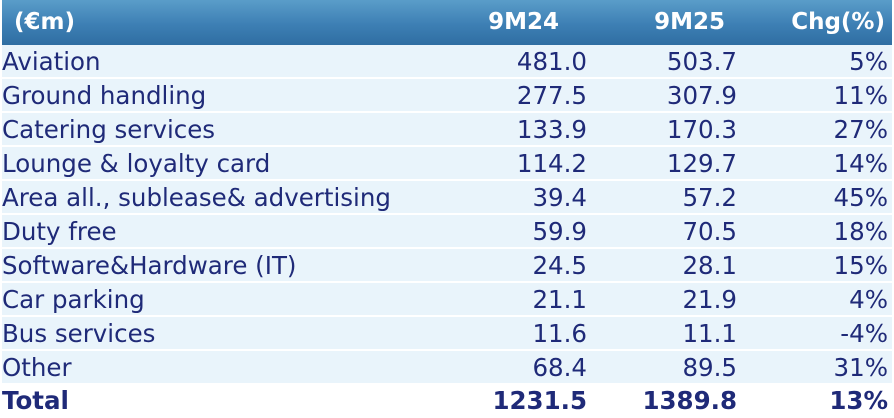  Describe the element at coordinates (559, 265) in the screenshot. I see `row-9m24-value: 24.5` at that location.